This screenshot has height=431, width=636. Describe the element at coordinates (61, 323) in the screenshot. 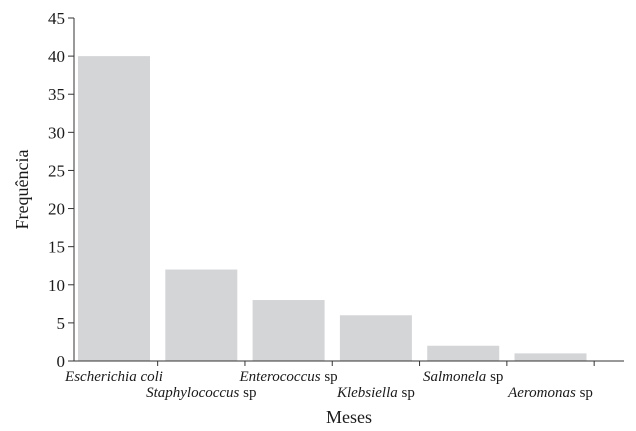

I see `y-tick-label: 5` at that location.